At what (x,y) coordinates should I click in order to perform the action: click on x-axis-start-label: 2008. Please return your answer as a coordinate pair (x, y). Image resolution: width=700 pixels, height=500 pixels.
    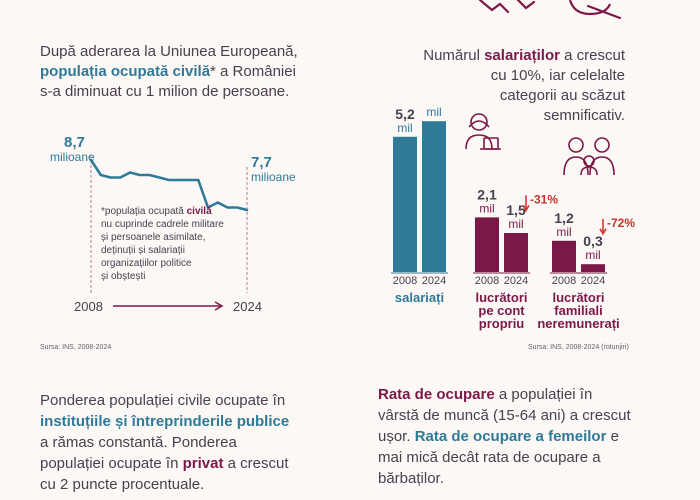
    Looking at the image, I should click on (88, 306).